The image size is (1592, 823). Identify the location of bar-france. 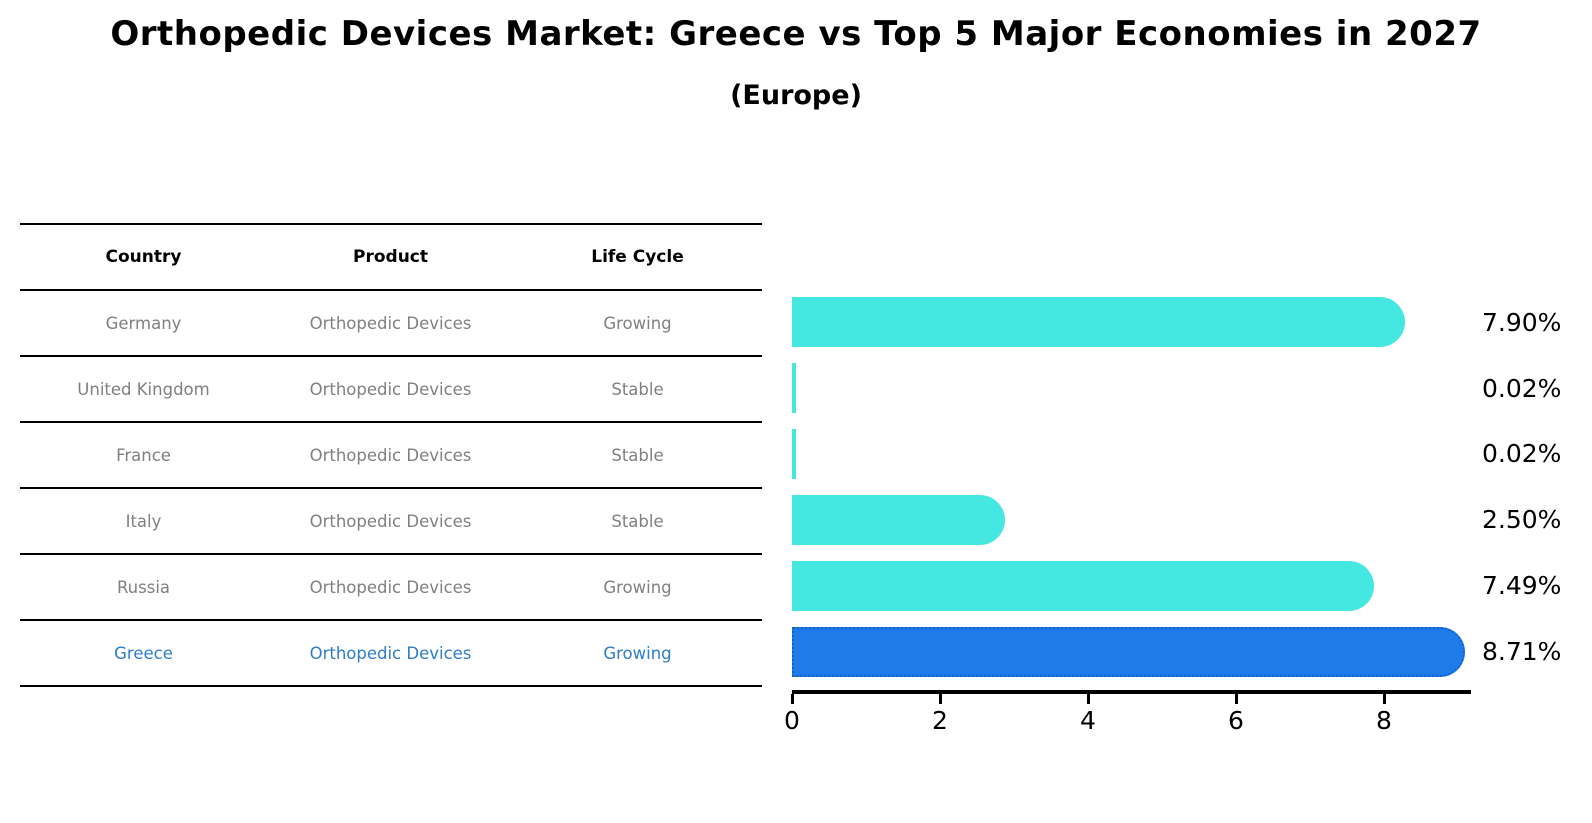
(794, 454).